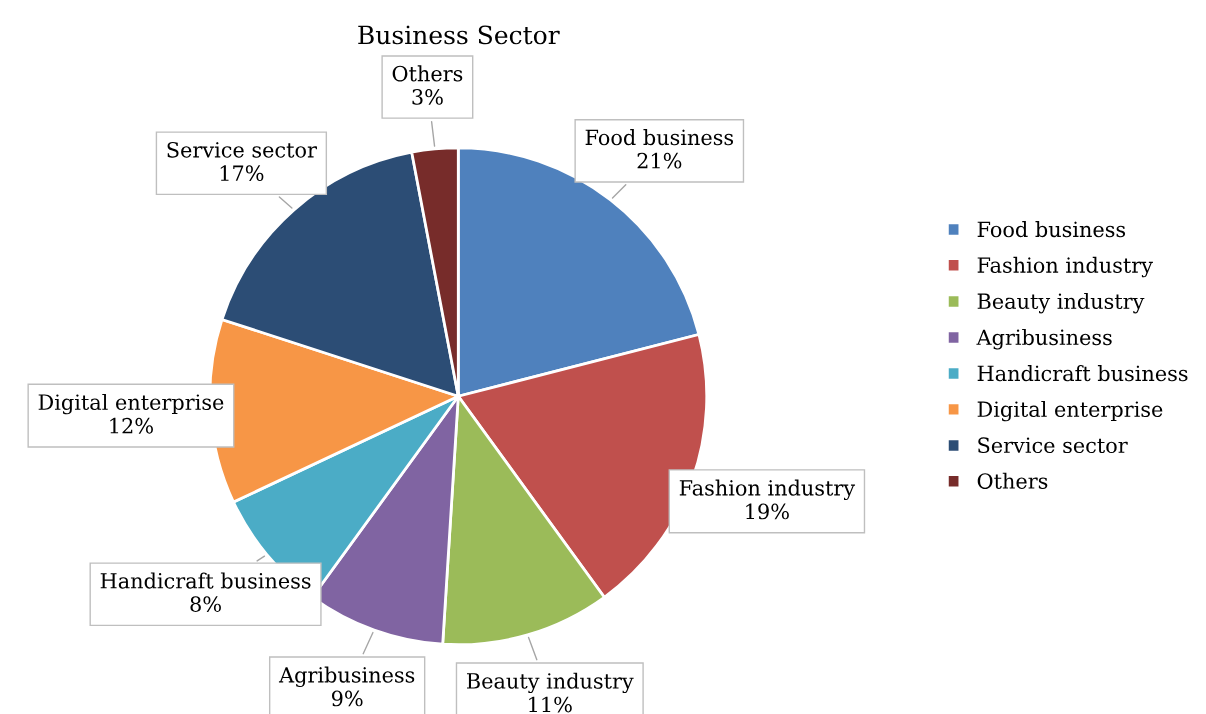  Describe the element at coordinates (427, 73) in the screenshot. I see `slice-label: Others` at that location.